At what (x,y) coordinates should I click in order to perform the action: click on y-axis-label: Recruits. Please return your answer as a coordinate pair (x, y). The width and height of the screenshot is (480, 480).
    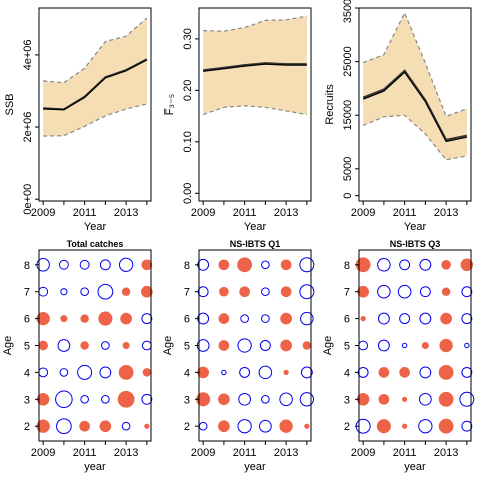
    Looking at the image, I should click on (330, 104).